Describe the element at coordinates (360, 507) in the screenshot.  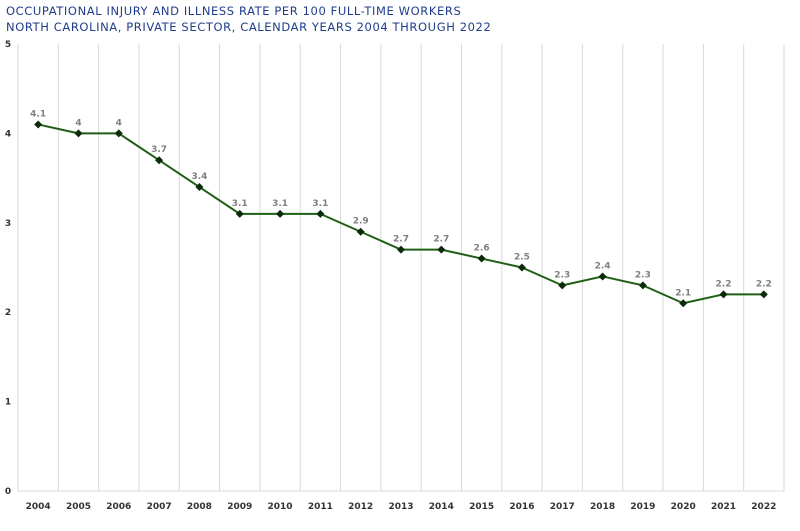
I see `x-tick-label: 2012` at that location.